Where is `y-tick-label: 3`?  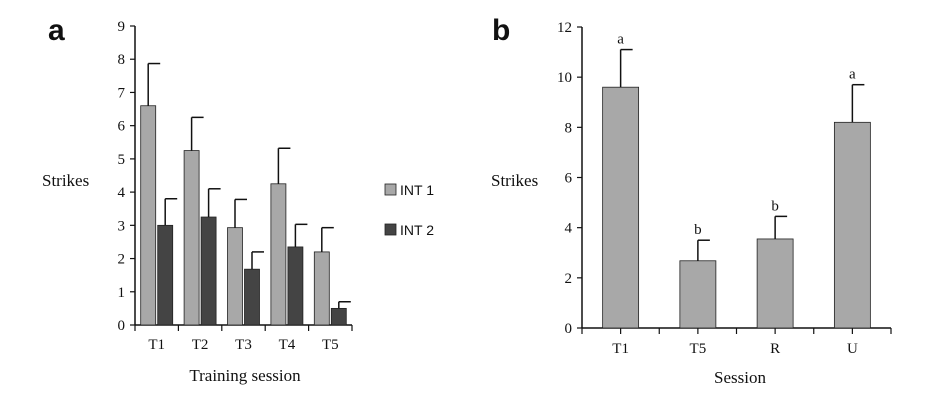
y-tick-label: 3 is located at coordinates (122, 226).